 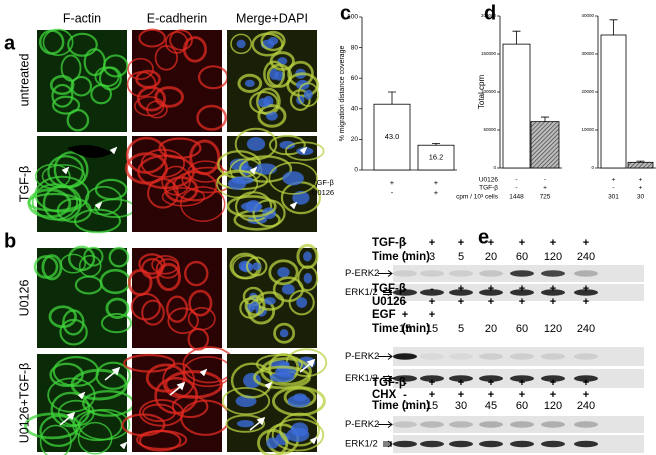 What do you see at coordinates (432, 329) in the screenshot?
I see `lane-header-value: 15` at bounding box center [432, 329].